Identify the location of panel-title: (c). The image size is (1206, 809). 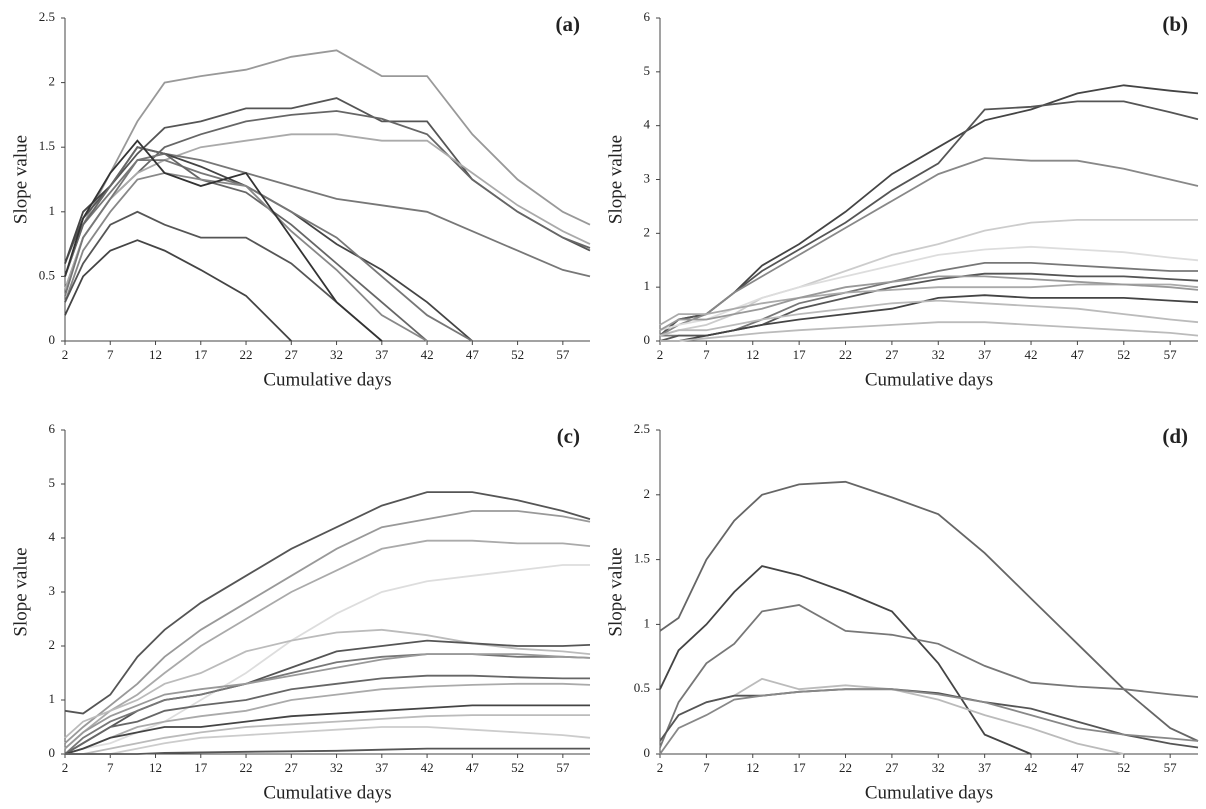
(568, 436).